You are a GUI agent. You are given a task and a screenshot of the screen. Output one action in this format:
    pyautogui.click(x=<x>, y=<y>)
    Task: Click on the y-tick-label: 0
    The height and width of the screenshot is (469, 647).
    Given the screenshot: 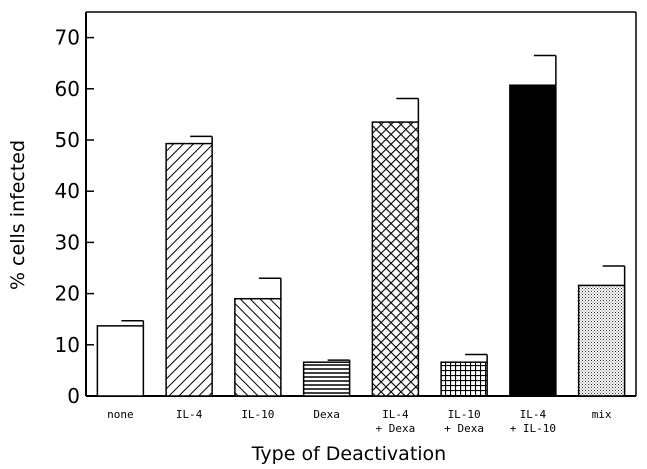 What is the action you would take?
    pyautogui.click(x=73, y=396)
    